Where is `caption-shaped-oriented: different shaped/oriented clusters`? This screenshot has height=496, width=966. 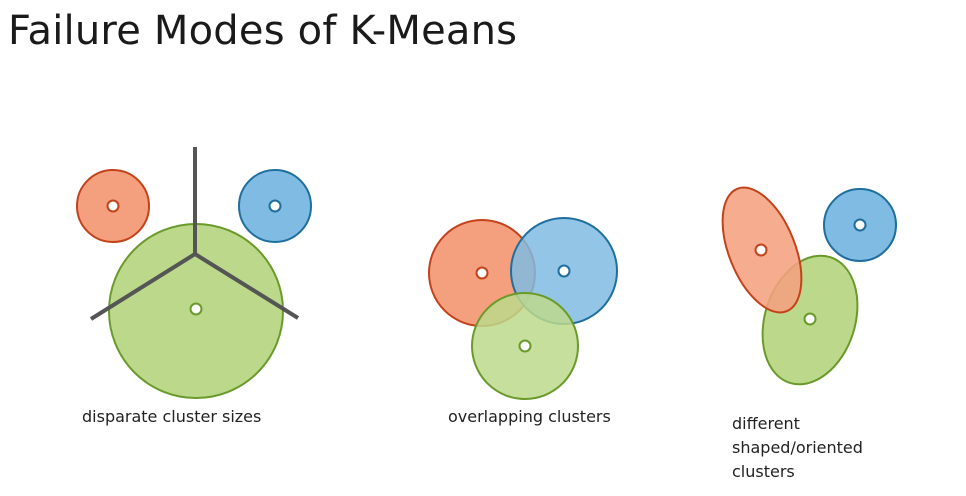 caption-shaped-oriented: different shaped/oriented clusters is located at coordinates (832, 448).